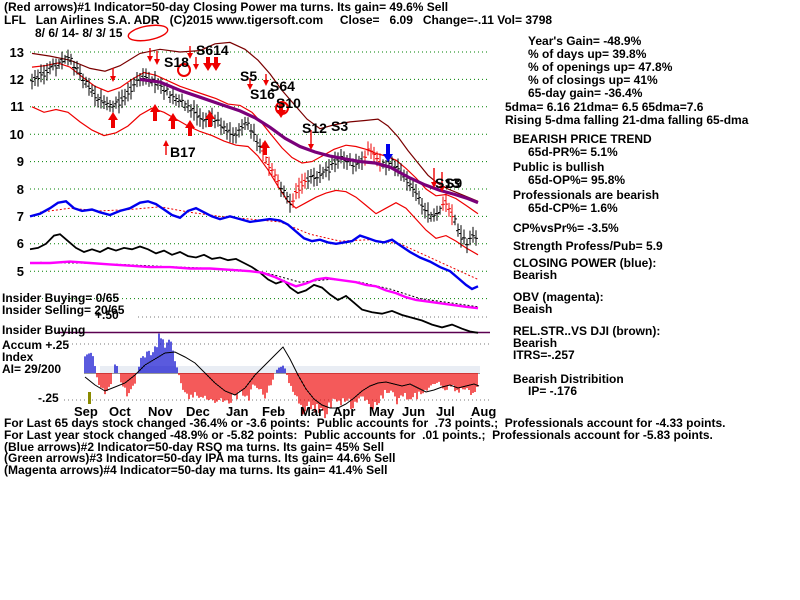 The image size is (800, 600). What do you see at coordinates (282, 86) in the screenshot?
I see `sell-signal-label: S64` at bounding box center [282, 86].